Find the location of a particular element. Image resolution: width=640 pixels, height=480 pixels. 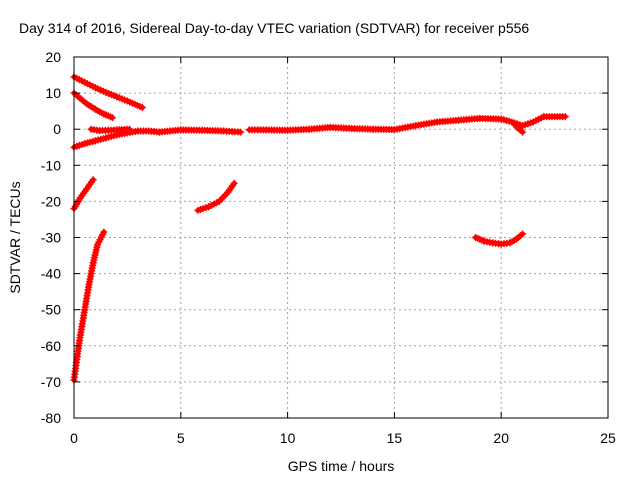

x-tick-label: 20 is located at coordinates (501, 438).